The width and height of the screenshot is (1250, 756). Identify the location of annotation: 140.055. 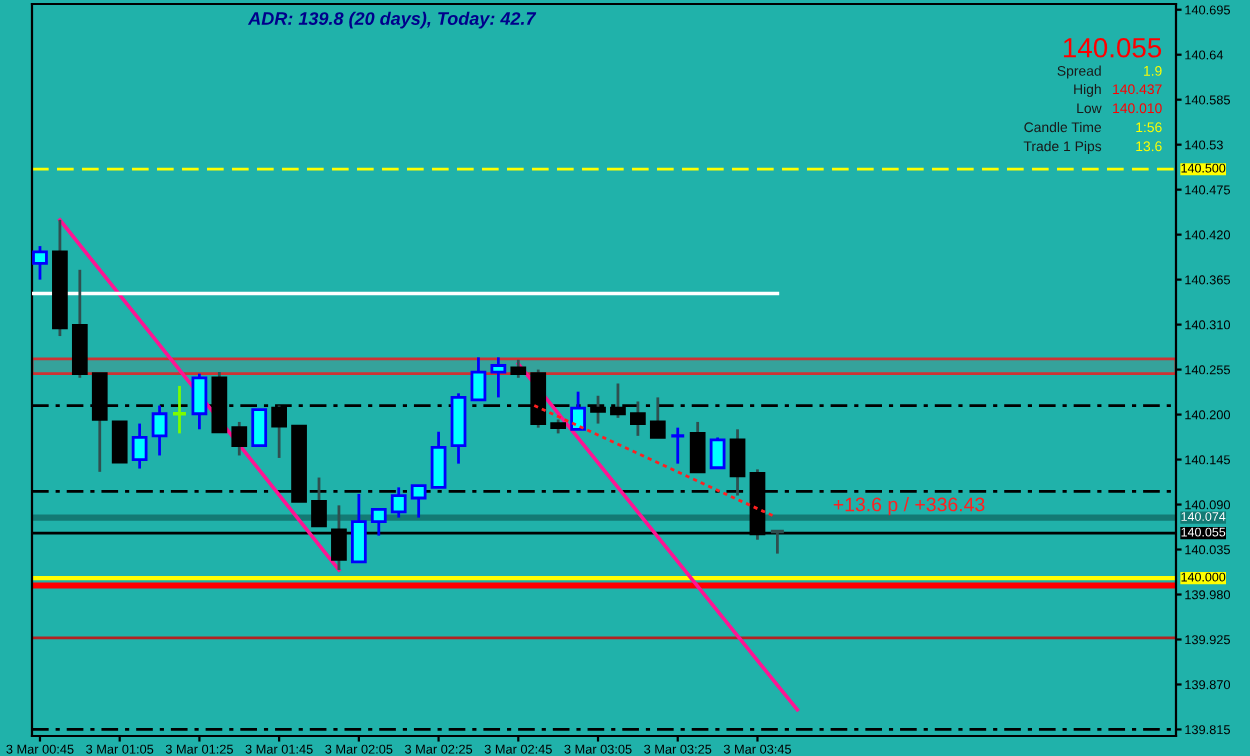
(1112, 47).